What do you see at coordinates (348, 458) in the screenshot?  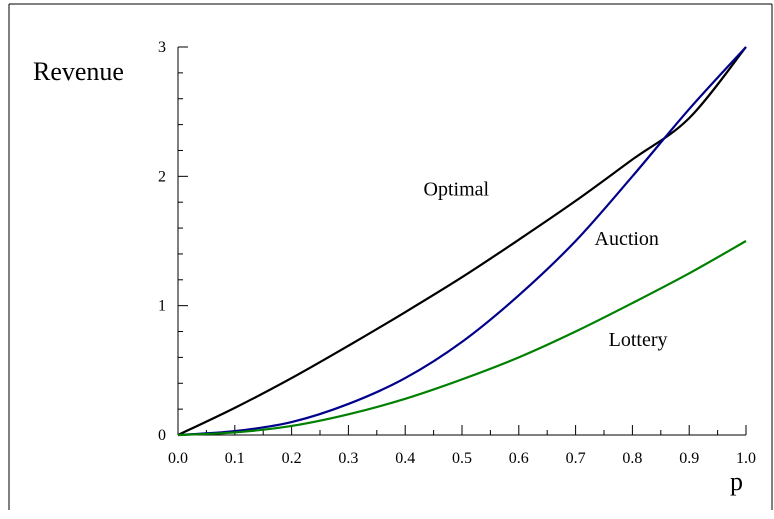 I see `x-tick-label: 0.3` at bounding box center [348, 458].